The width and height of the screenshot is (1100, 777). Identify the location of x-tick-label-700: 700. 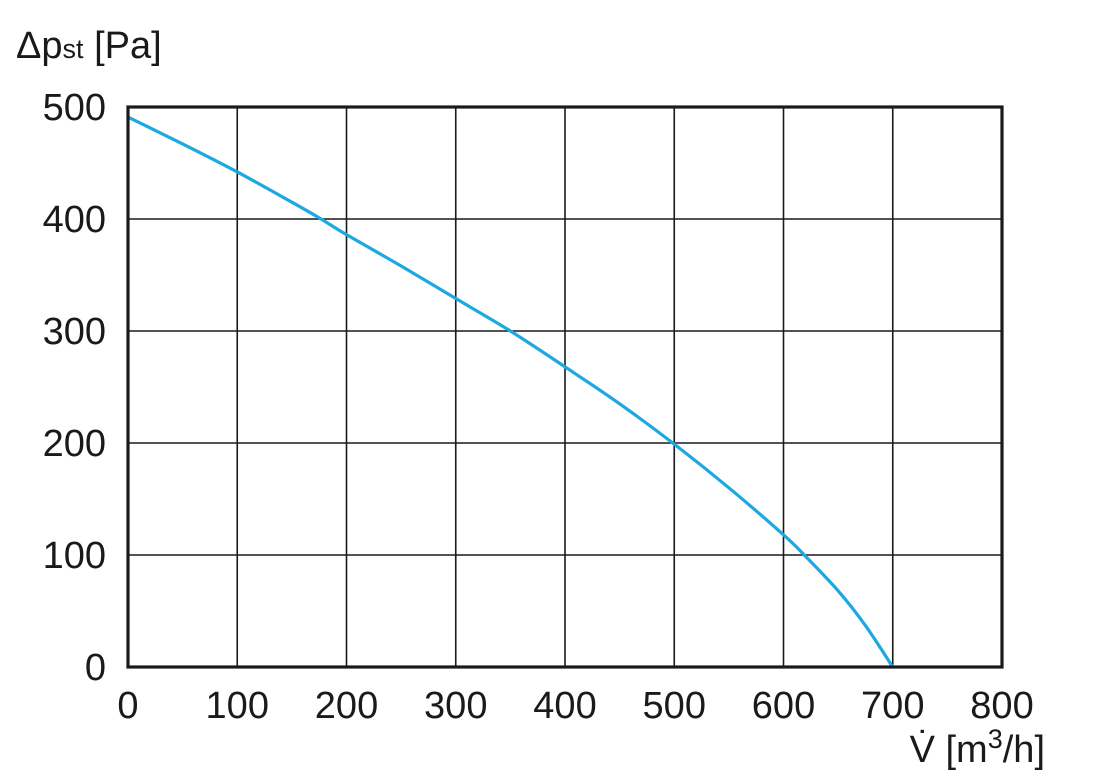
(892, 706).